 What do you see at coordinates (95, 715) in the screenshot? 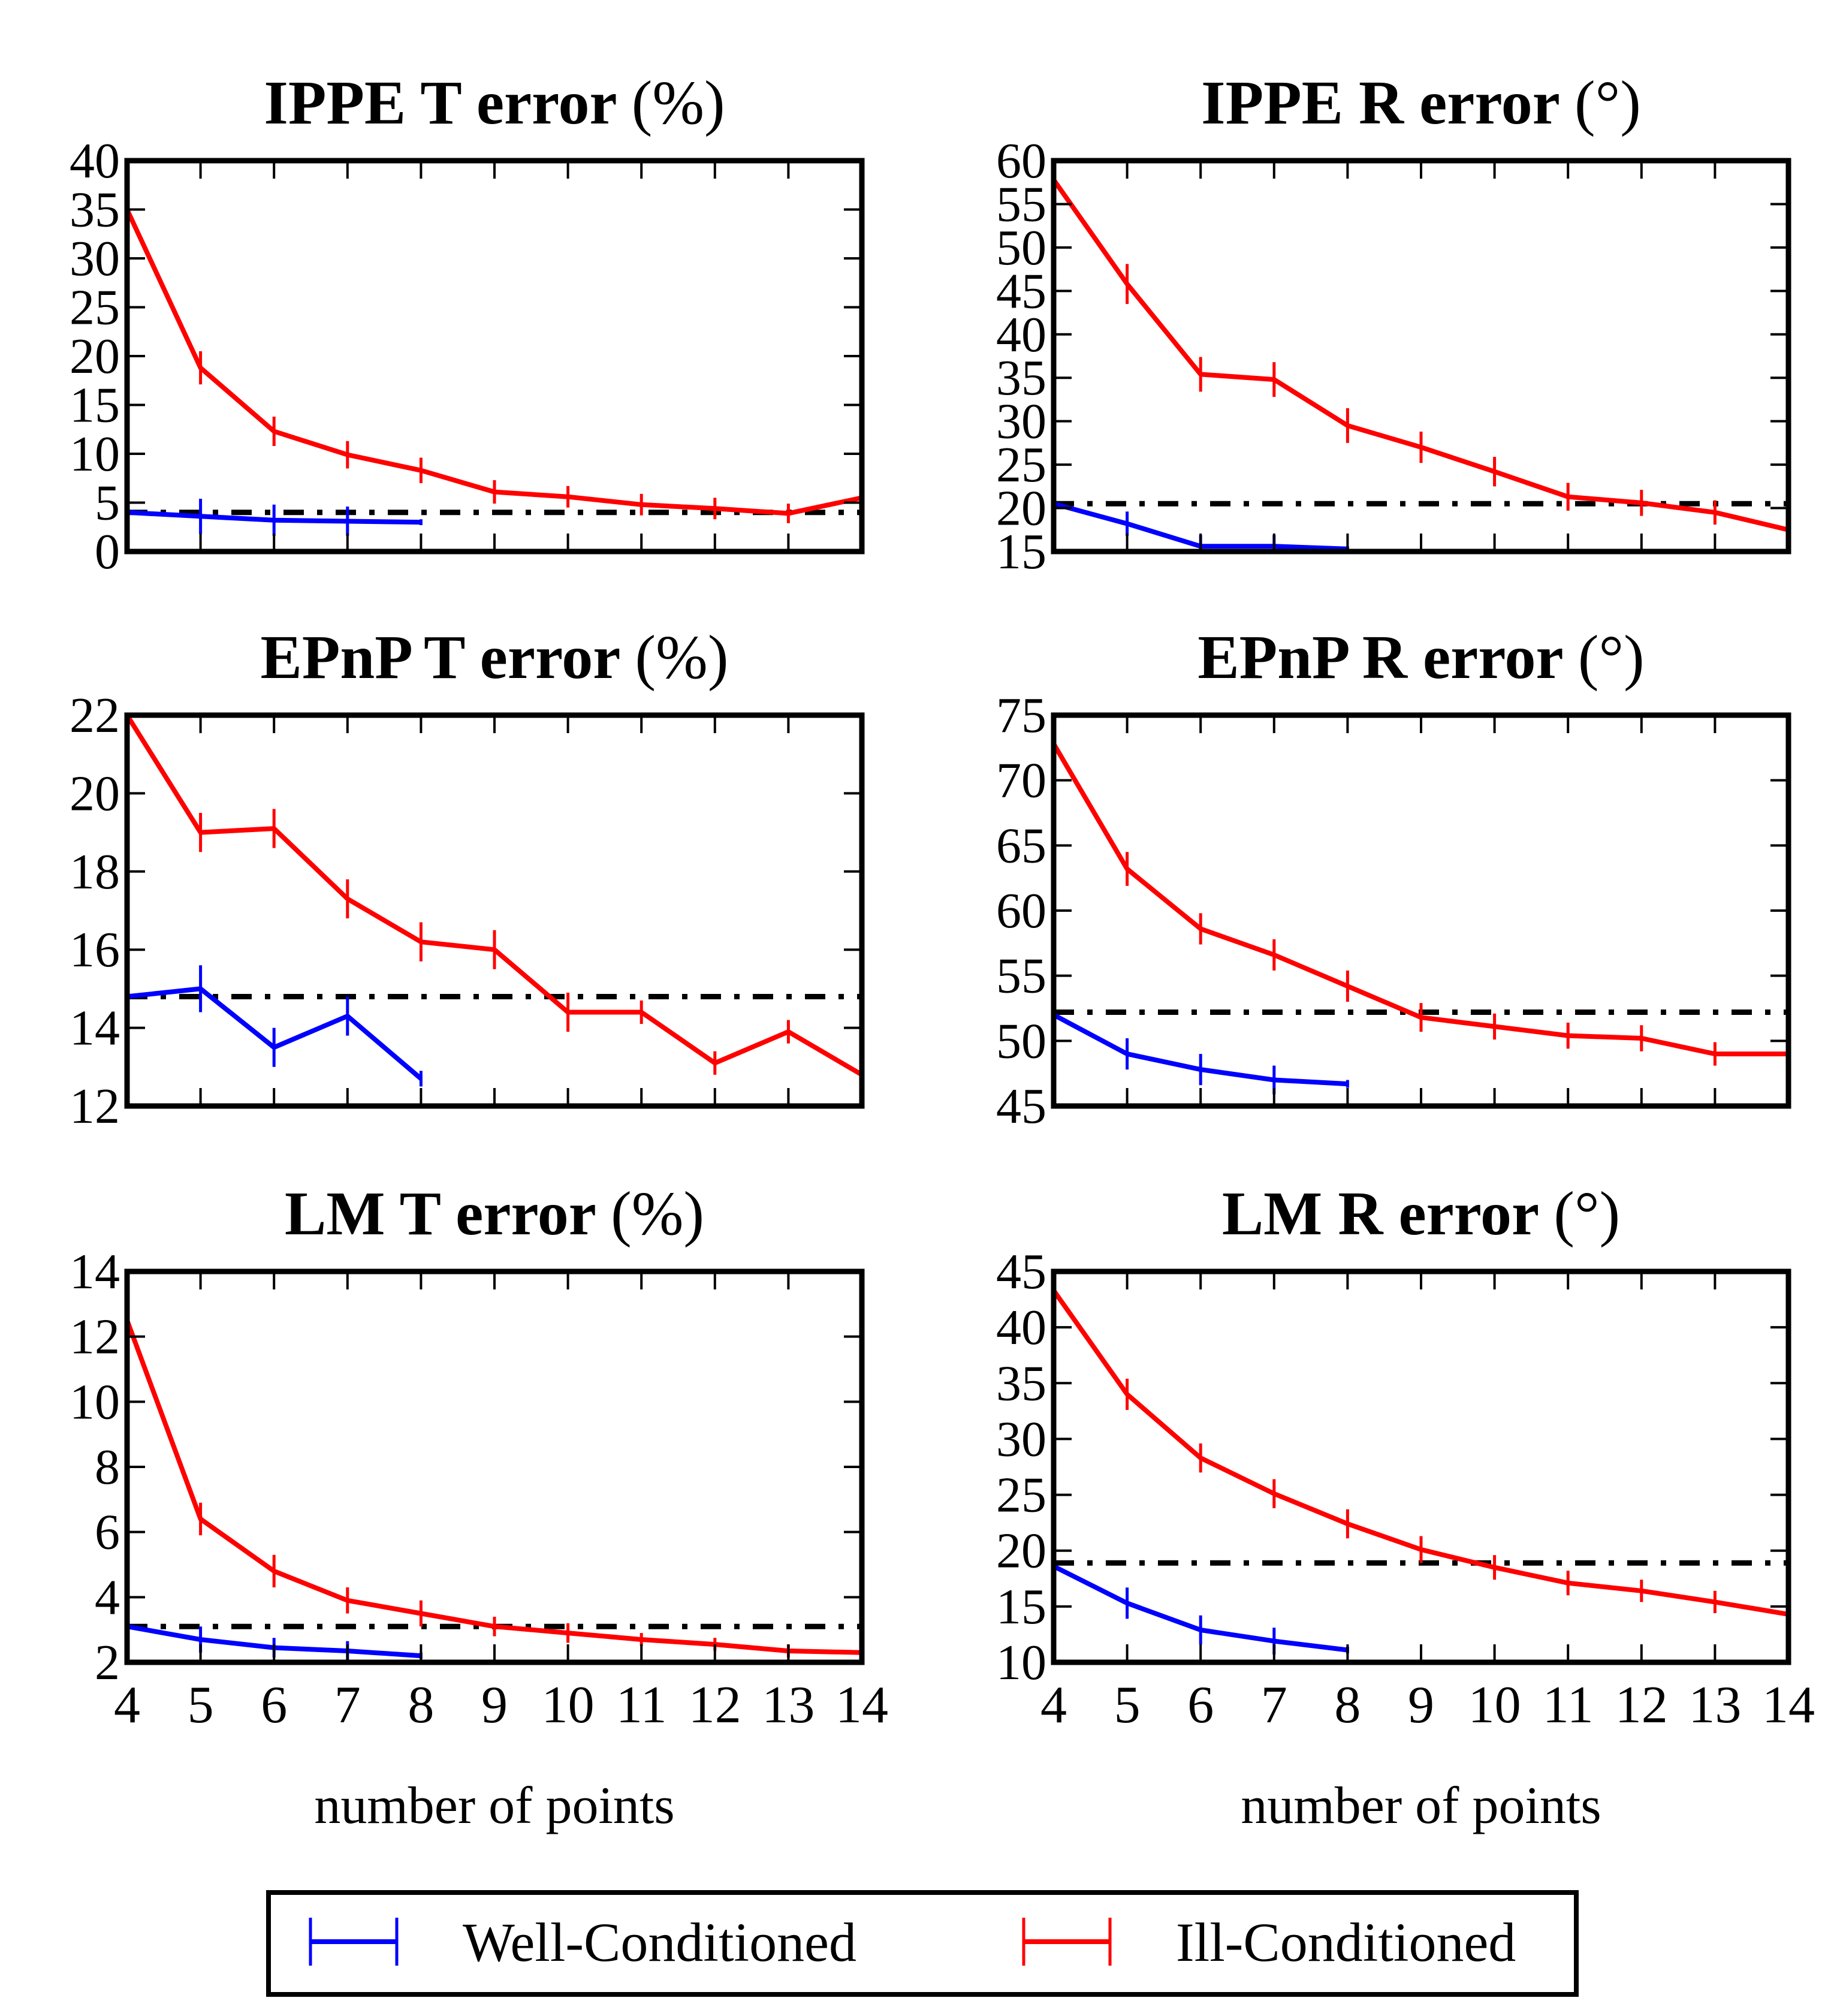
I see `y-tick-label: 22` at bounding box center [95, 715].